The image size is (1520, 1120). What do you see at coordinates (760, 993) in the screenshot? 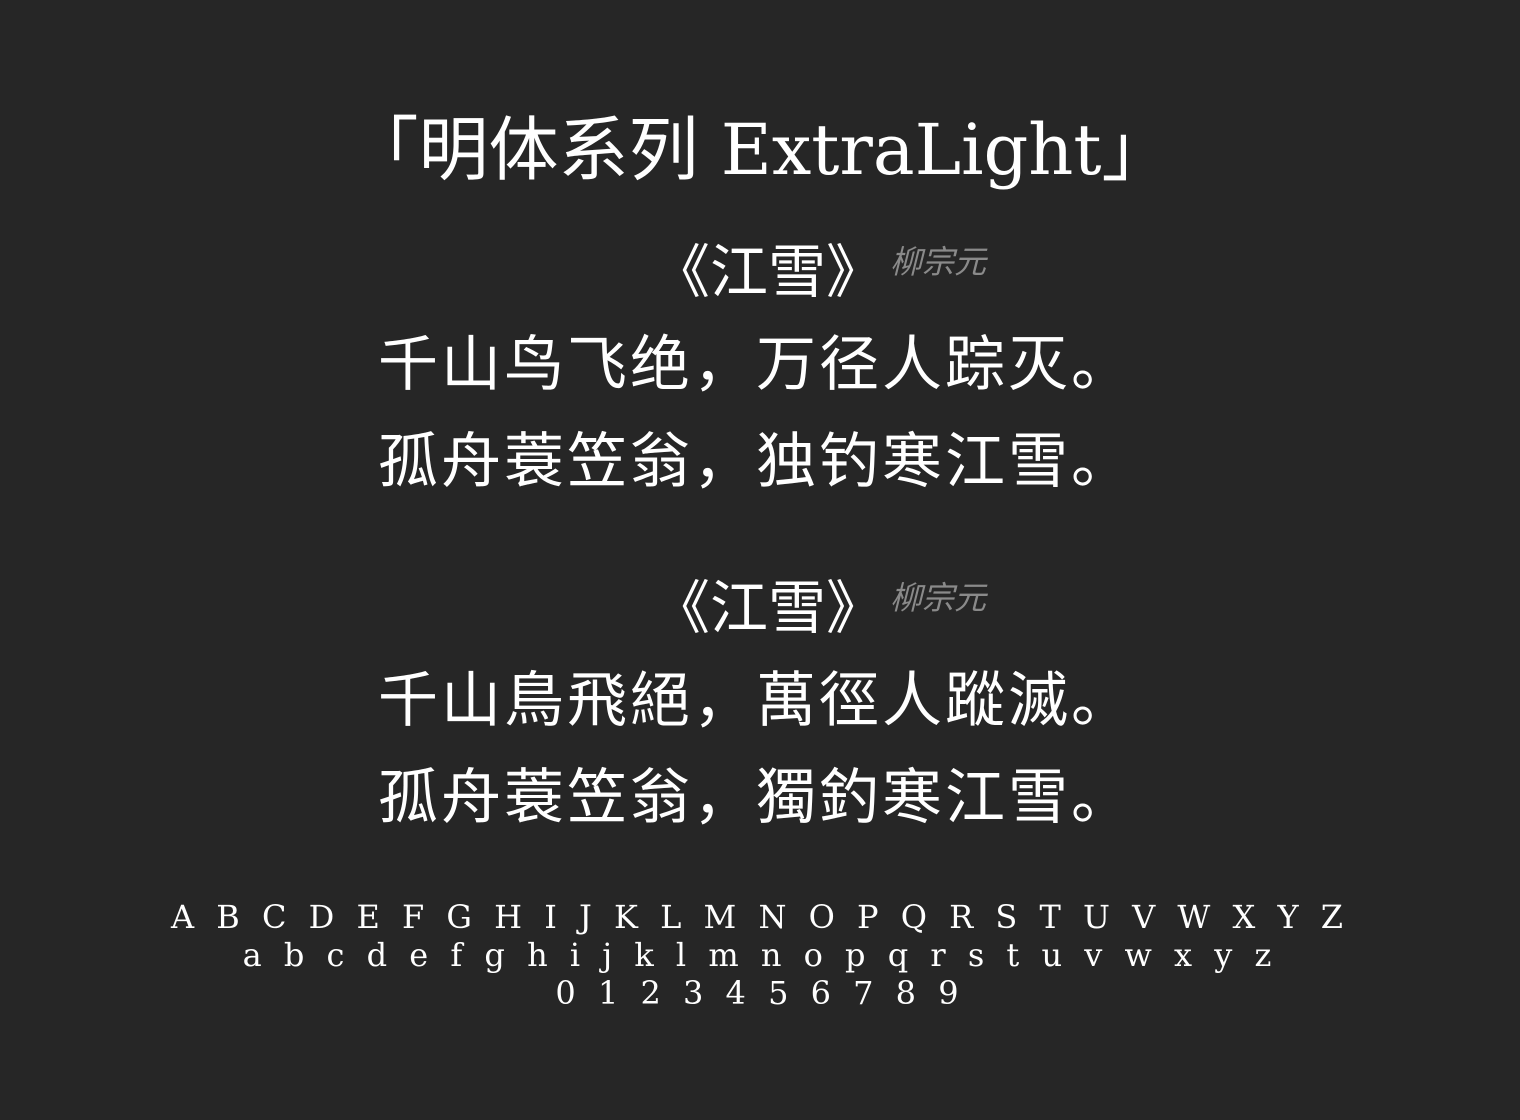
I see `digits-specimen: 0 1 2 3 4 5 6 7 8 9` at bounding box center [760, 993].